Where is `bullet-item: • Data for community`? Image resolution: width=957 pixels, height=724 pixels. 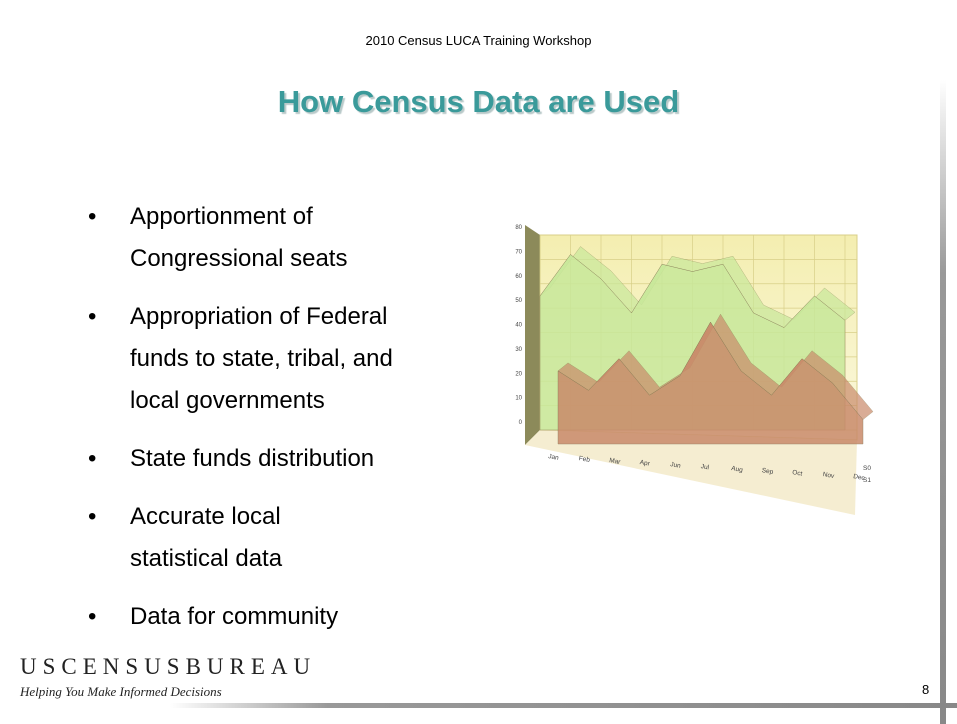
bullet-item: • Data for community is located at coordinates (240, 617).